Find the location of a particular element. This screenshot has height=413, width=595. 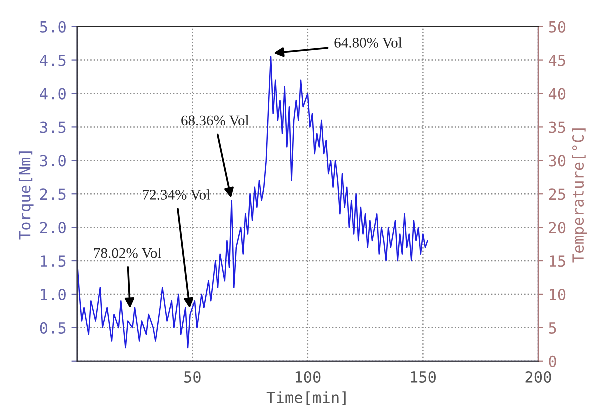

y-tick-label: 4.0 is located at coordinates (53, 94).